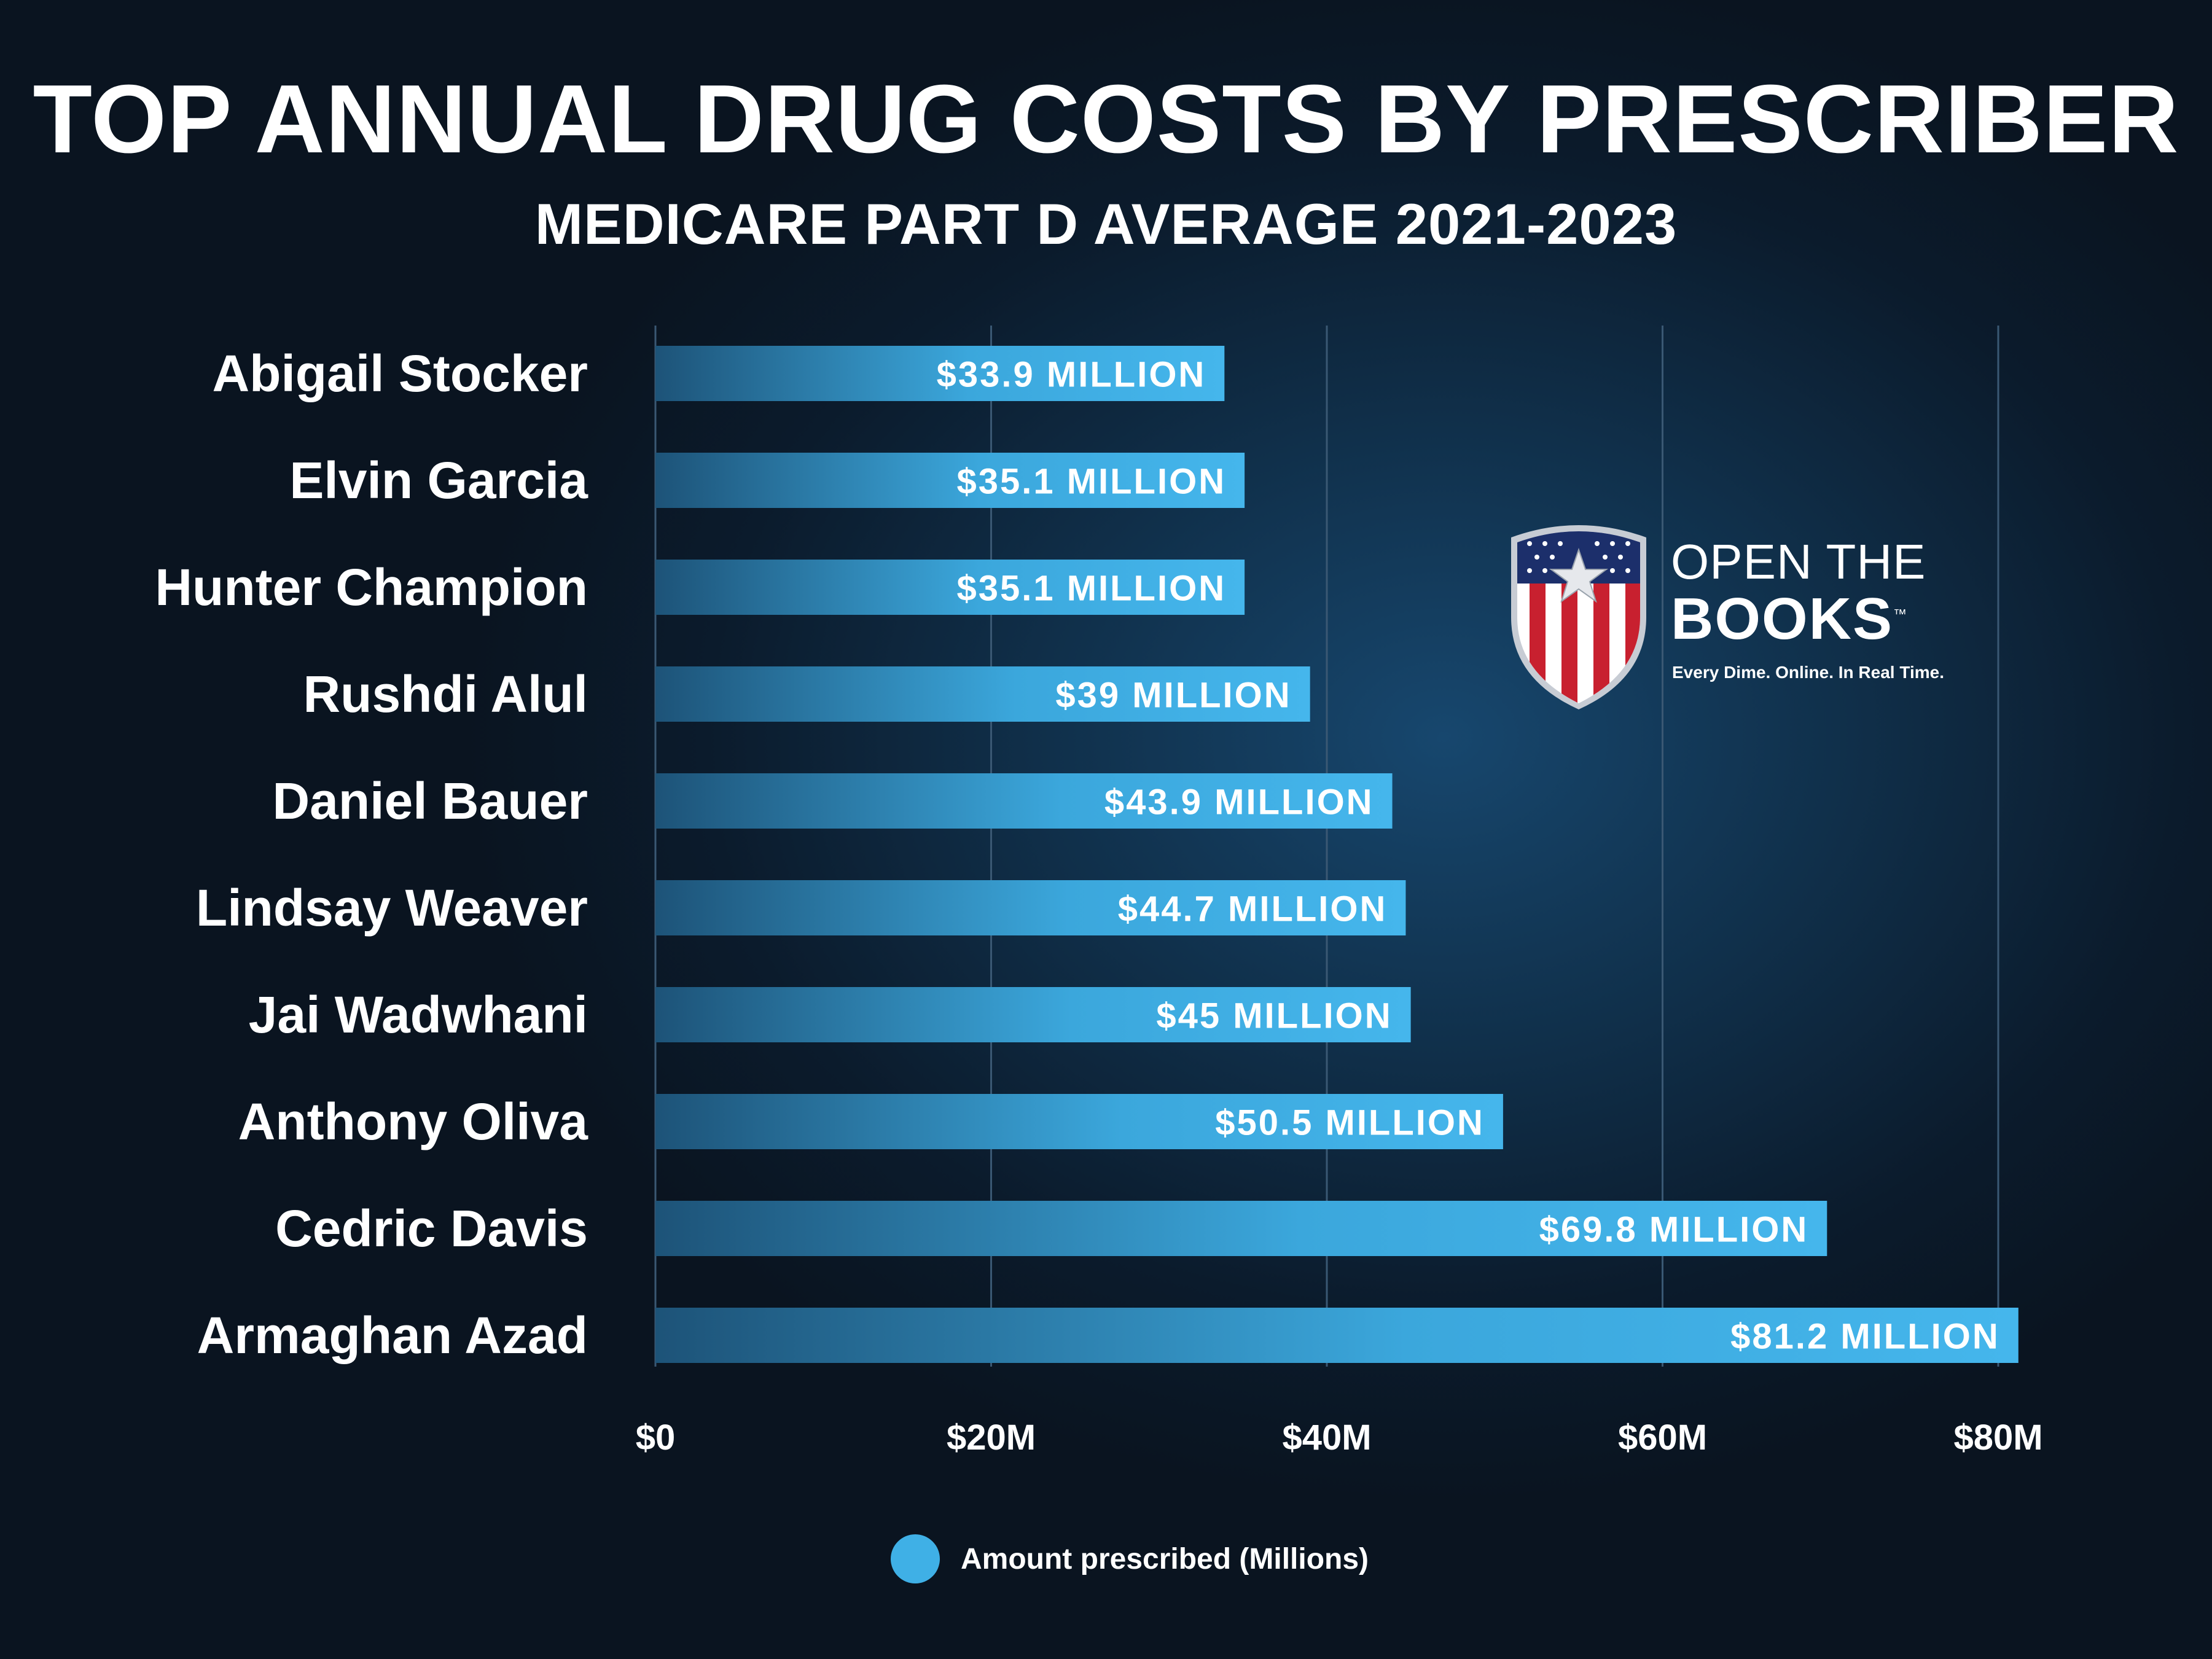 The height and width of the screenshot is (1659, 2212). I want to click on bar-value-label: $39 MILLION, so click(1173, 696).